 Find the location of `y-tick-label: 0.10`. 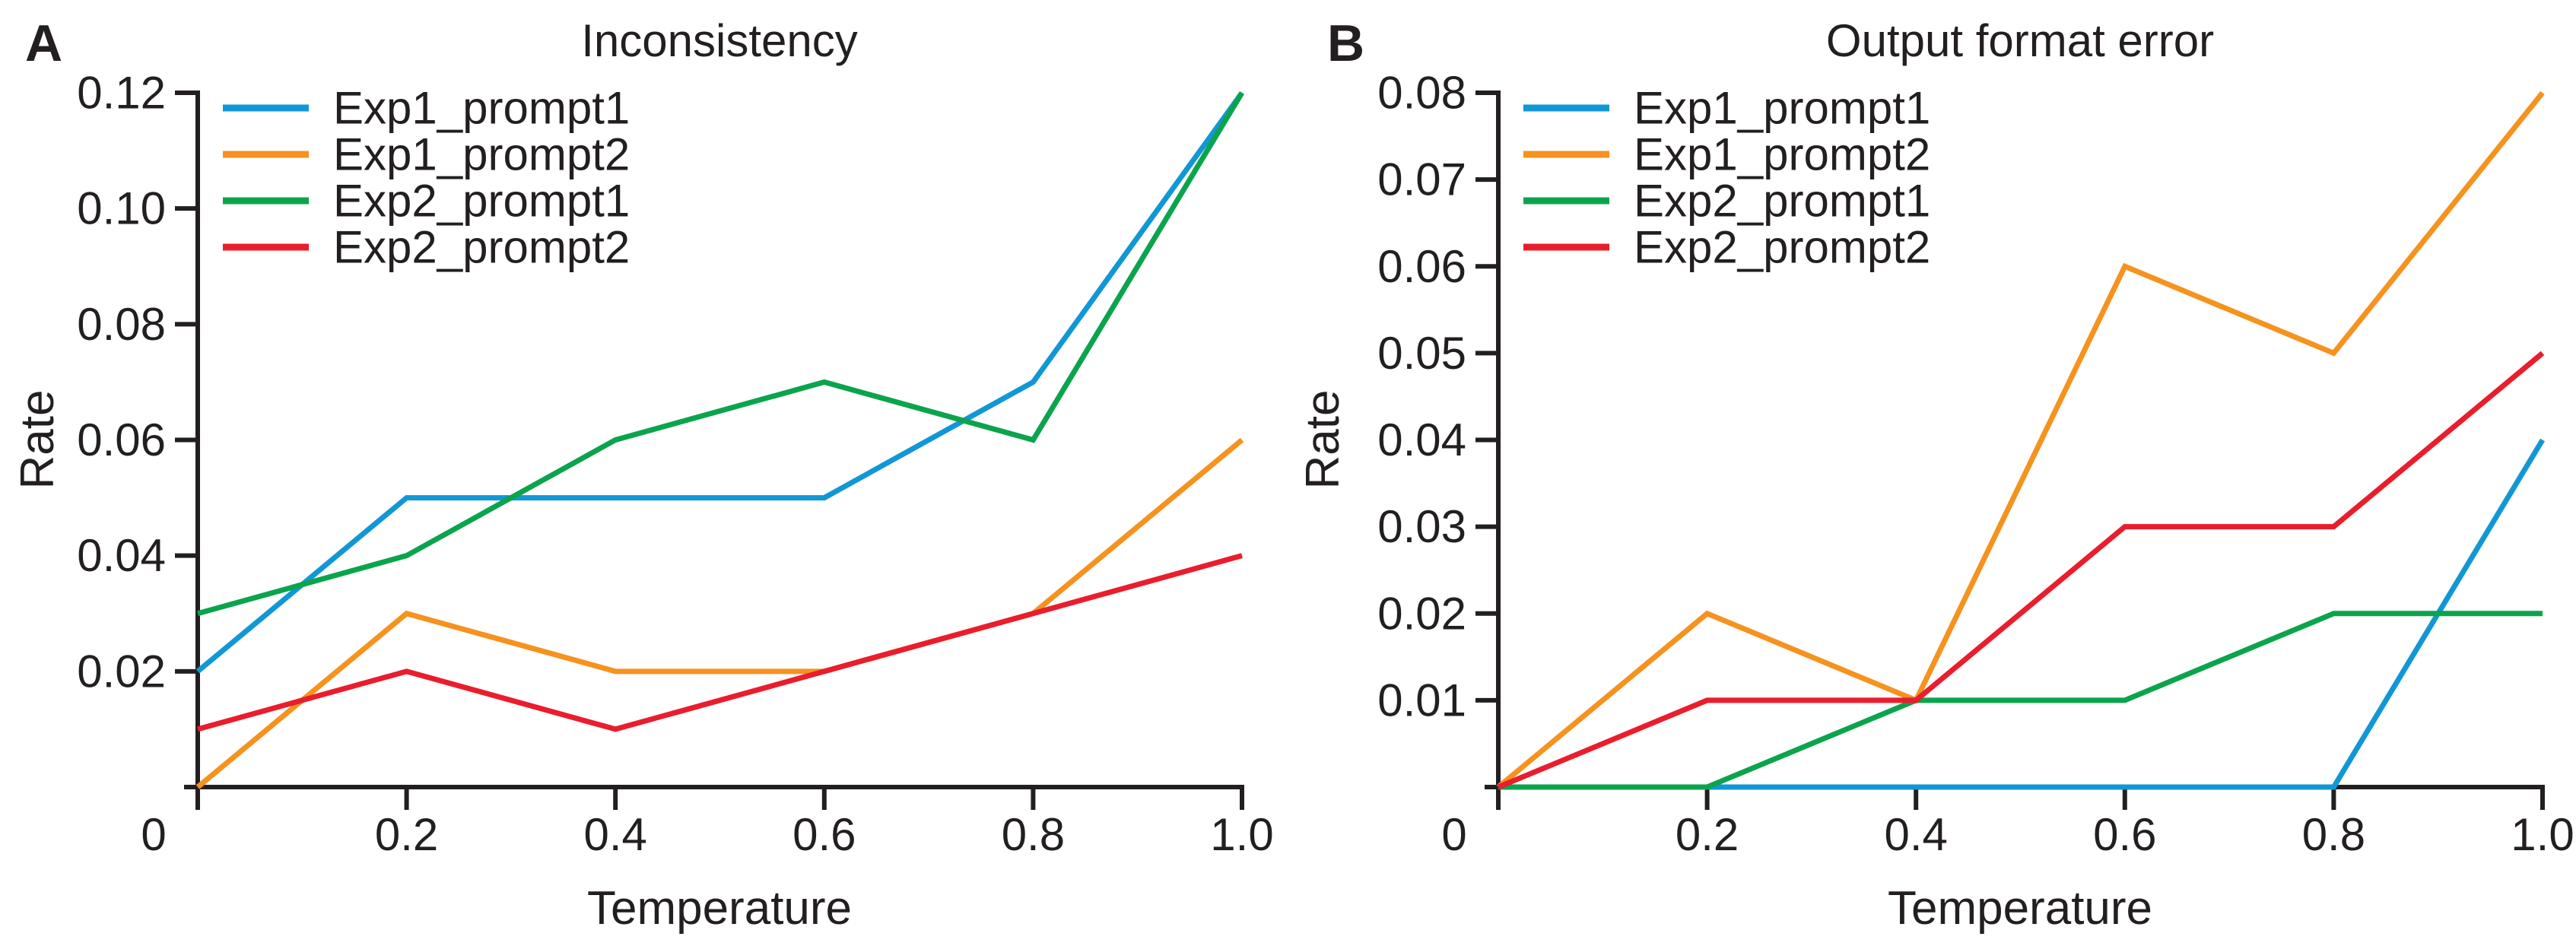

y-tick-label: 0.10 is located at coordinates (121, 208).